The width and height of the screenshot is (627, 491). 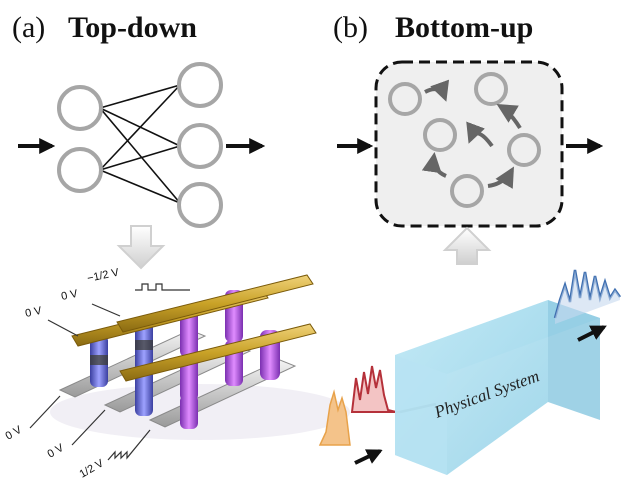 I want to click on network-connections, so click(x=140, y=144).